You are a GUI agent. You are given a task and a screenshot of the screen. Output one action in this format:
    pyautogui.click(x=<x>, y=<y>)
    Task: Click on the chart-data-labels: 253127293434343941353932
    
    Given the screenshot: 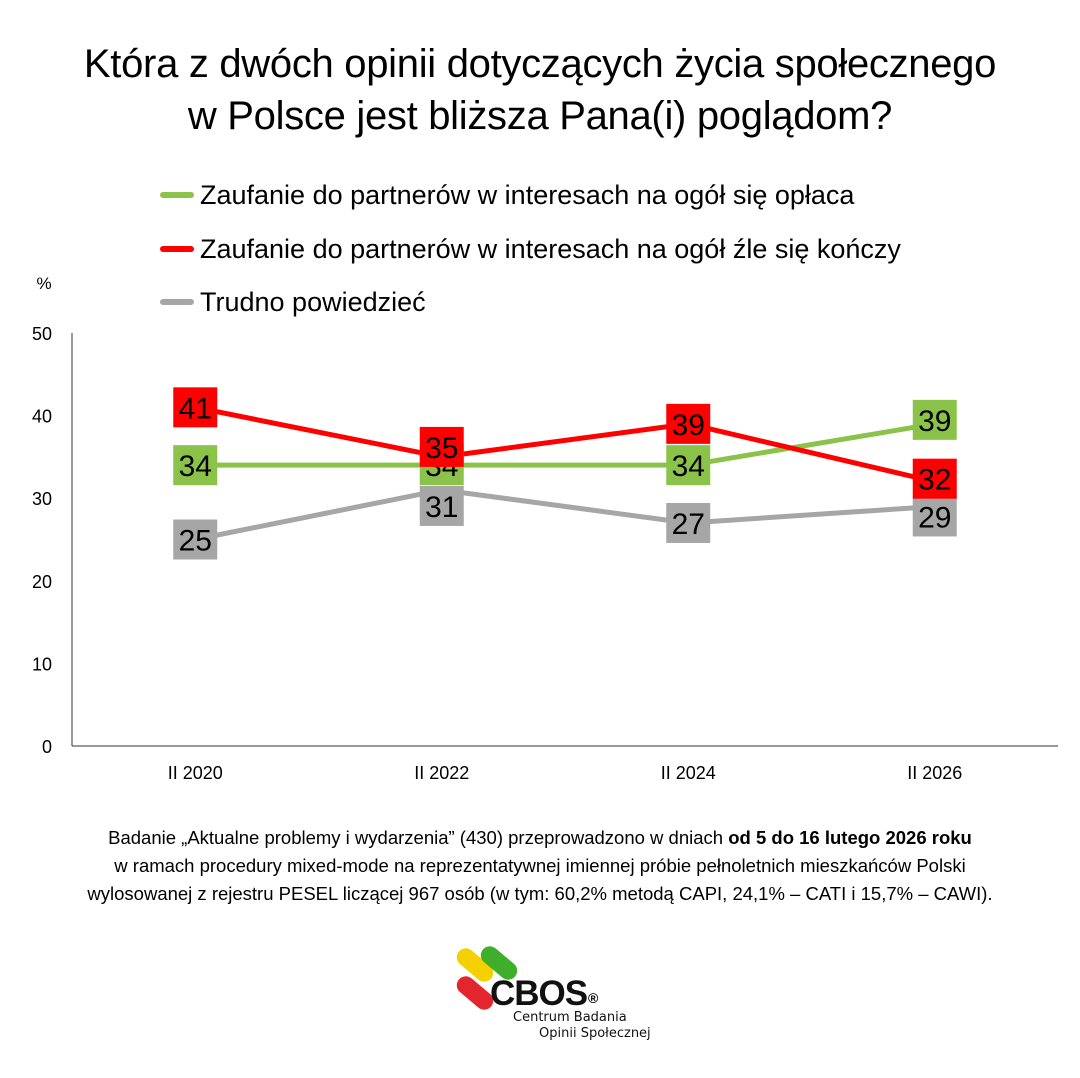 What is the action you would take?
    pyautogui.click(x=565, y=473)
    